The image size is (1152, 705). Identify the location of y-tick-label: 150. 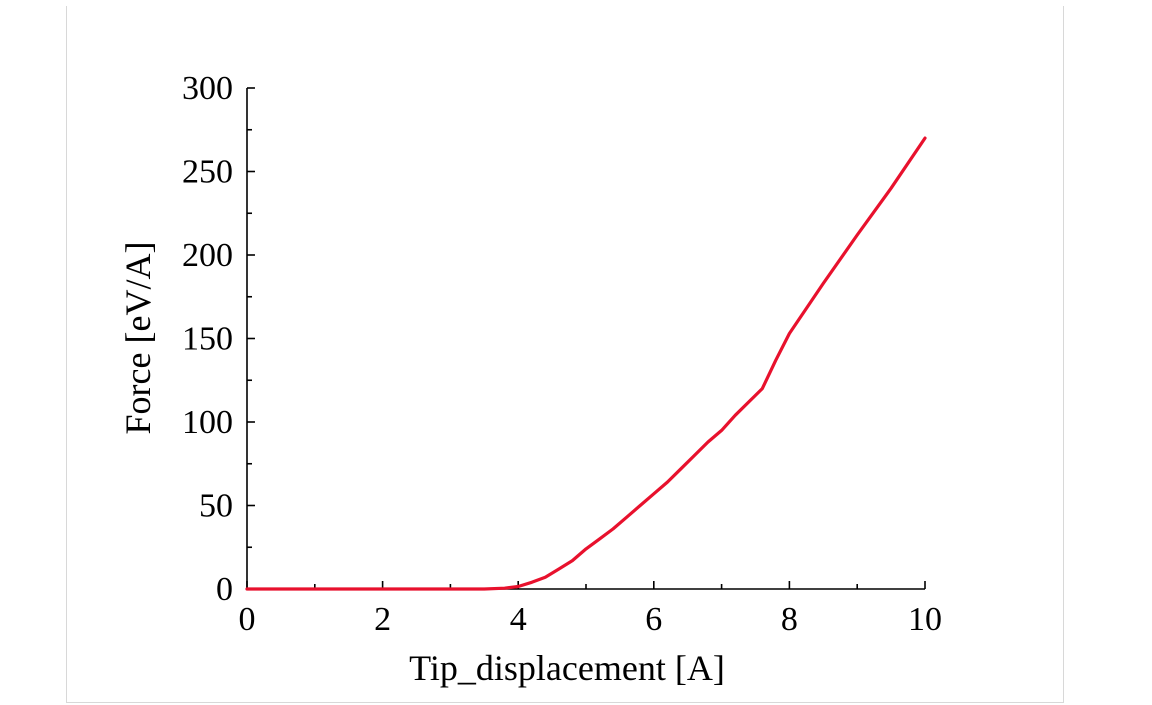
(207, 339).